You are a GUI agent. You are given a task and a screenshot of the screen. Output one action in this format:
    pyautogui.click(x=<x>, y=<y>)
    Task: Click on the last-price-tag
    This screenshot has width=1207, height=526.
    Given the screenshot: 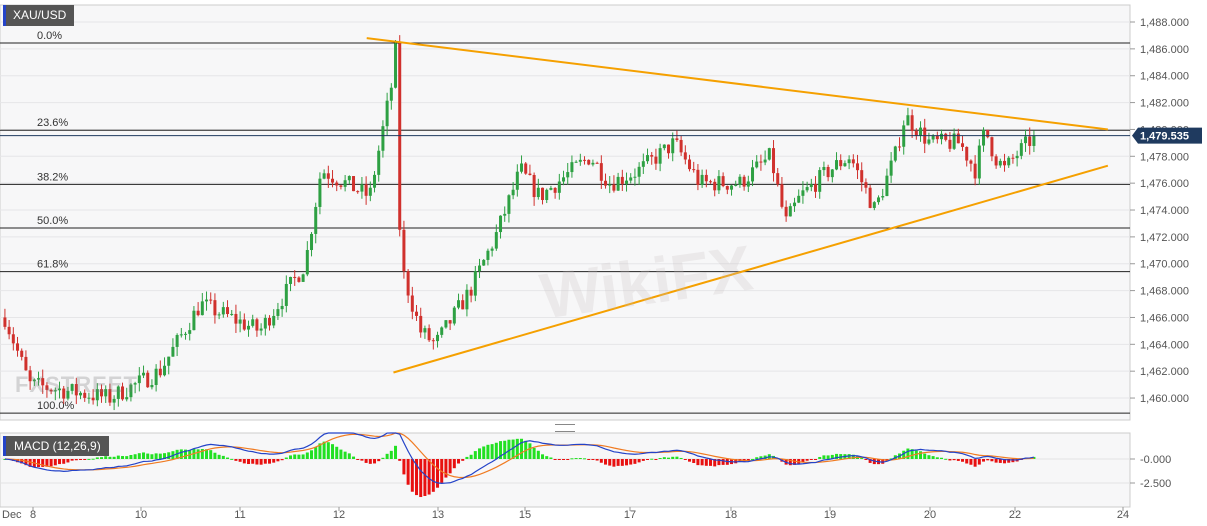 What is the action you would take?
    pyautogui.click(x=1167, y=135)
    